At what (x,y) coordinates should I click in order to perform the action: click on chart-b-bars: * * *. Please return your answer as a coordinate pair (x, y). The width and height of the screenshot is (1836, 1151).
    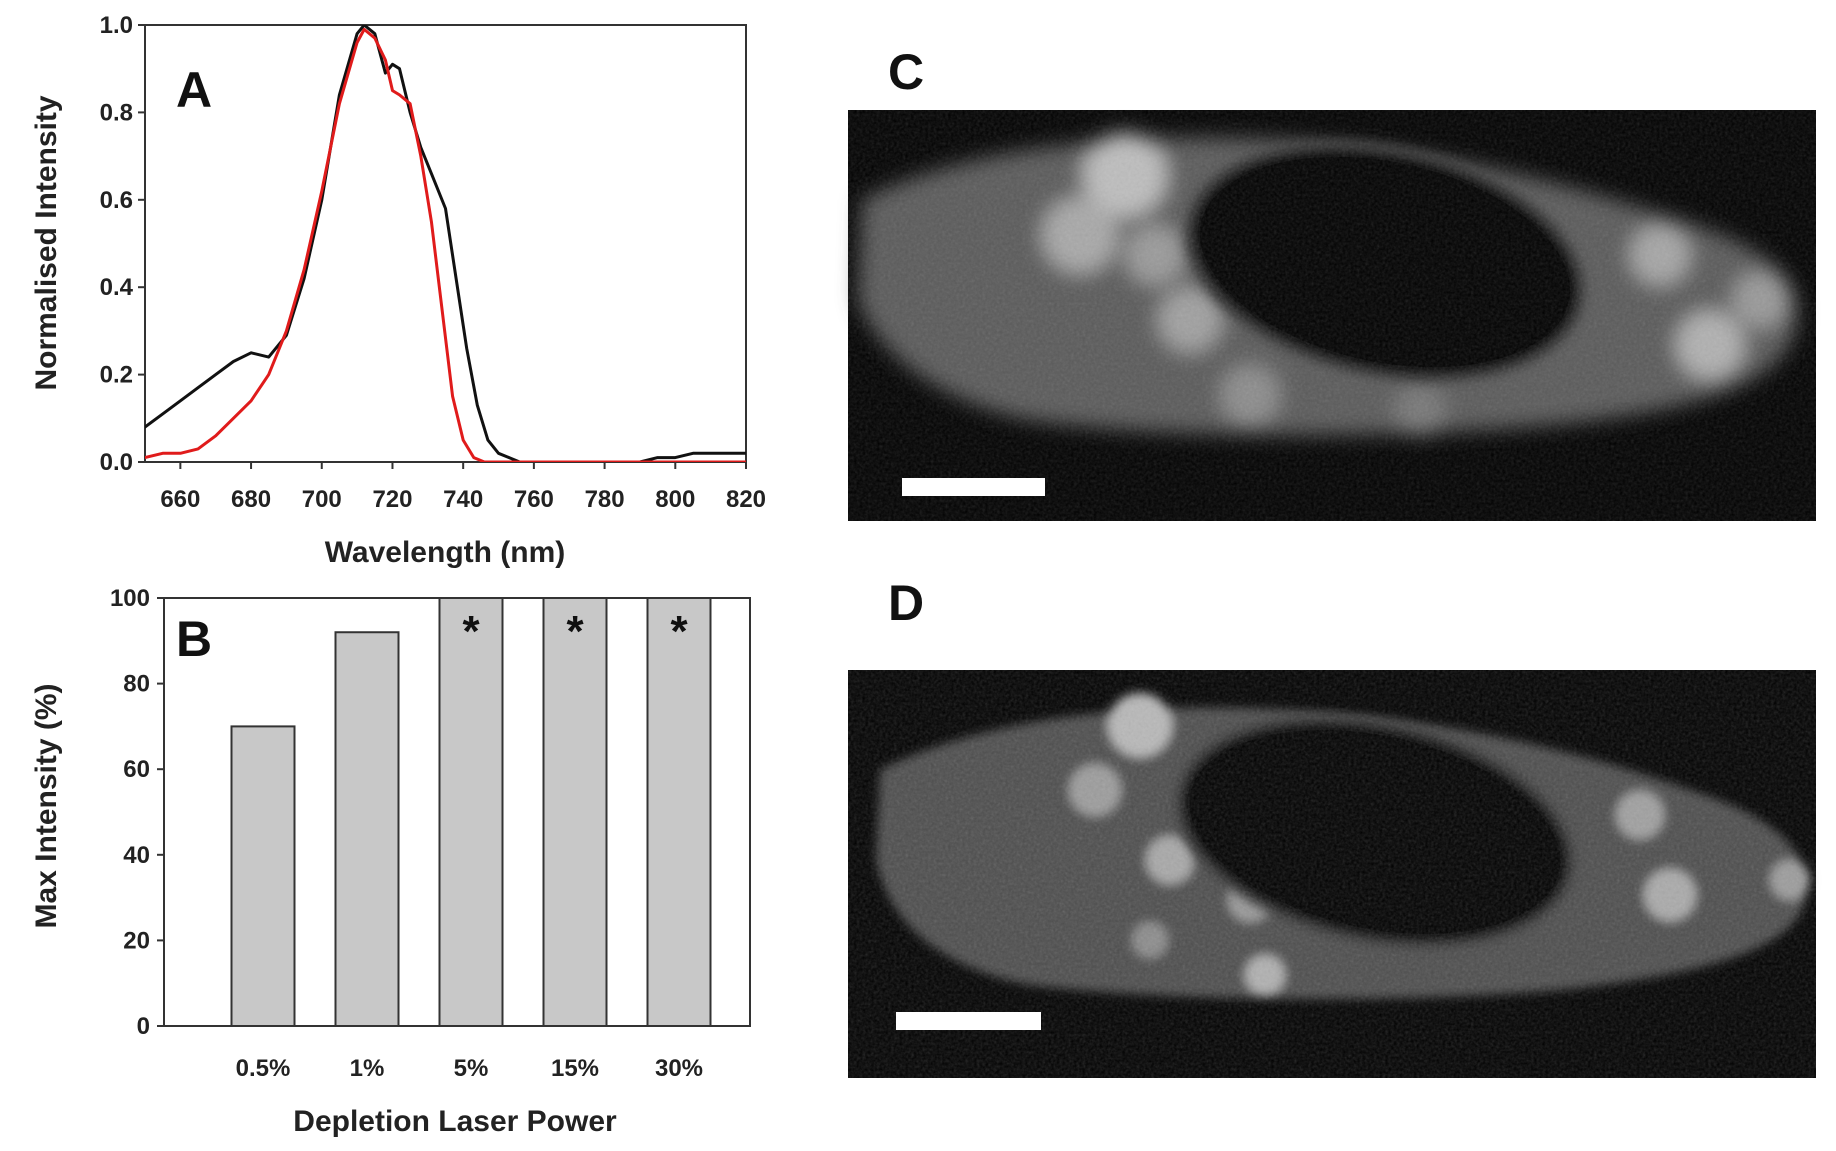
    Looking at the image, I should click on (471, 812).